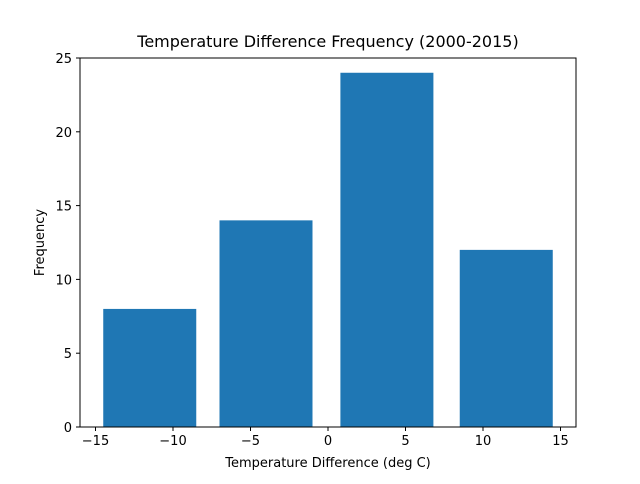  I want to click on y-tick-label: 25, so click(63, 59).